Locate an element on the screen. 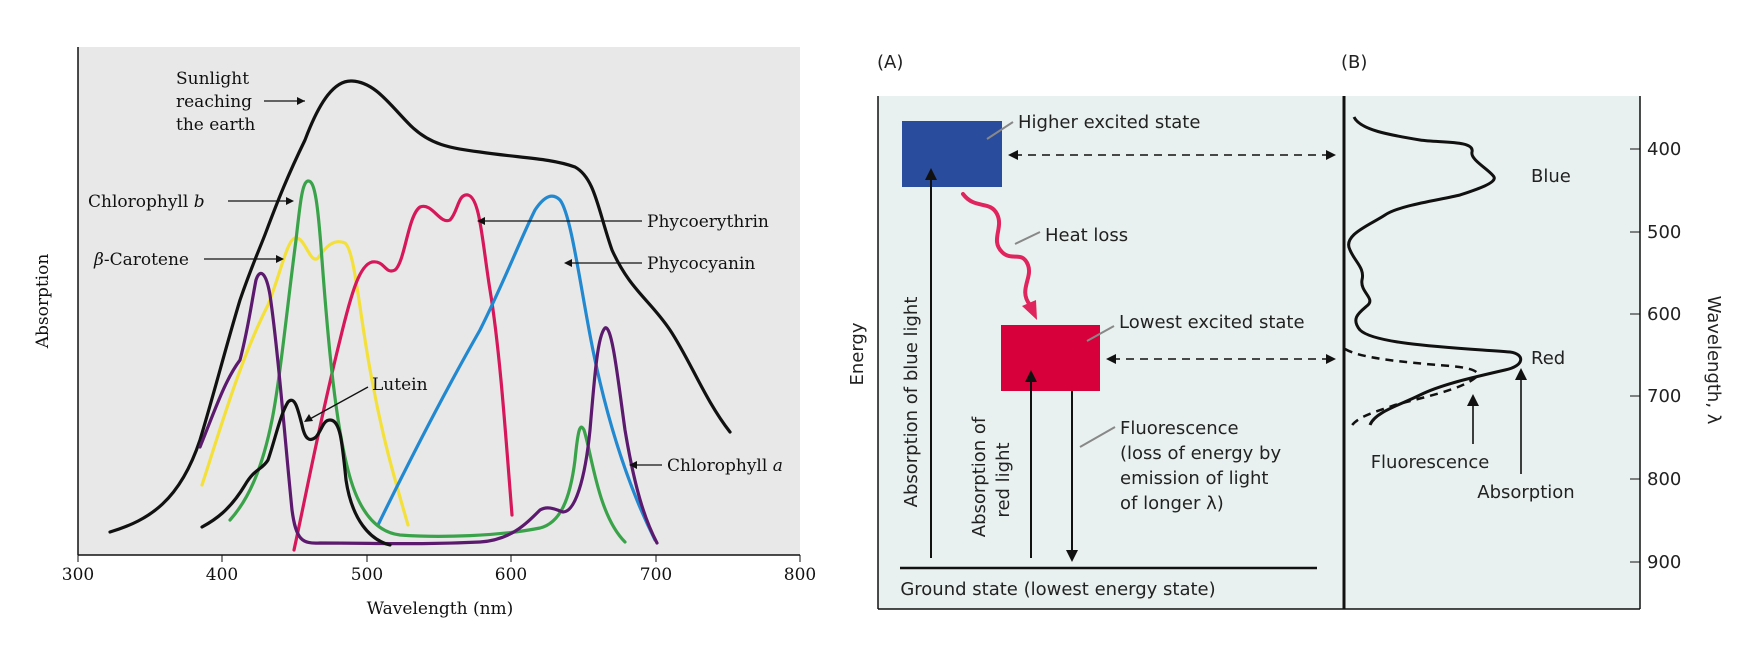 The height and width of the screenshot is (647, 1737). blue-level-dashed-arrow is located at coordinates (1172, 155).